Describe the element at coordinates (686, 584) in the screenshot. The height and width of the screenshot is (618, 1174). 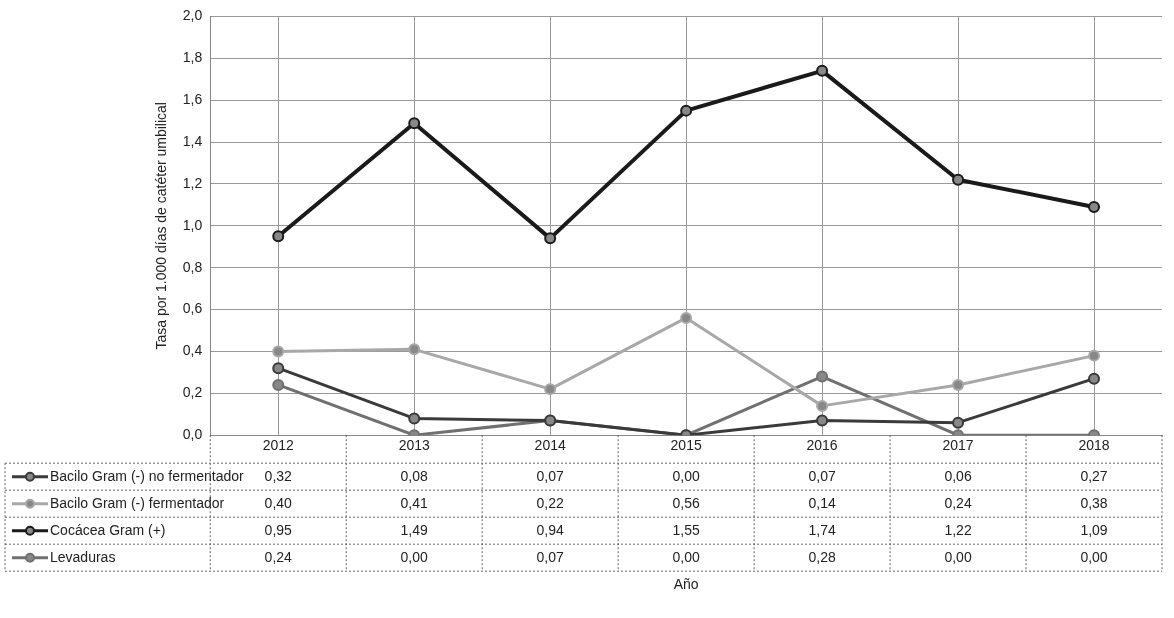
I see `text: Año` at that location.